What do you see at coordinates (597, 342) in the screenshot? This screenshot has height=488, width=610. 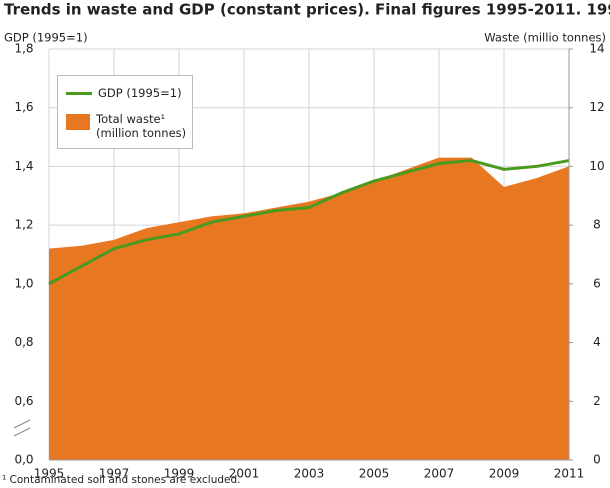 I see `y2-tick-label: 4` at bounding box center [597, 342].